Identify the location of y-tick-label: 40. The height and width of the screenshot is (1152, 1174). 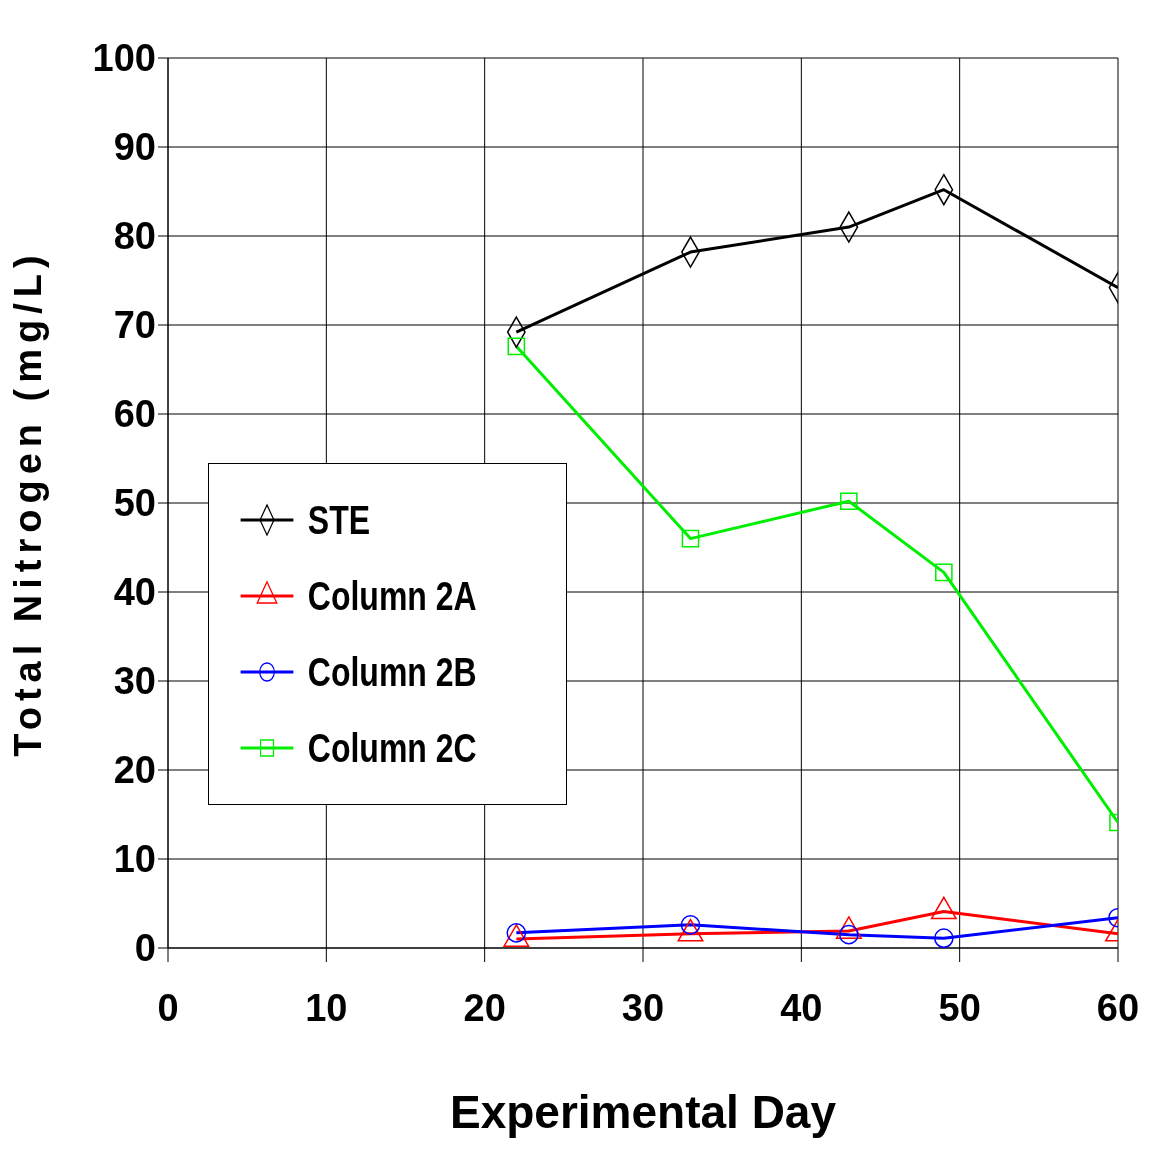
(134, 592).